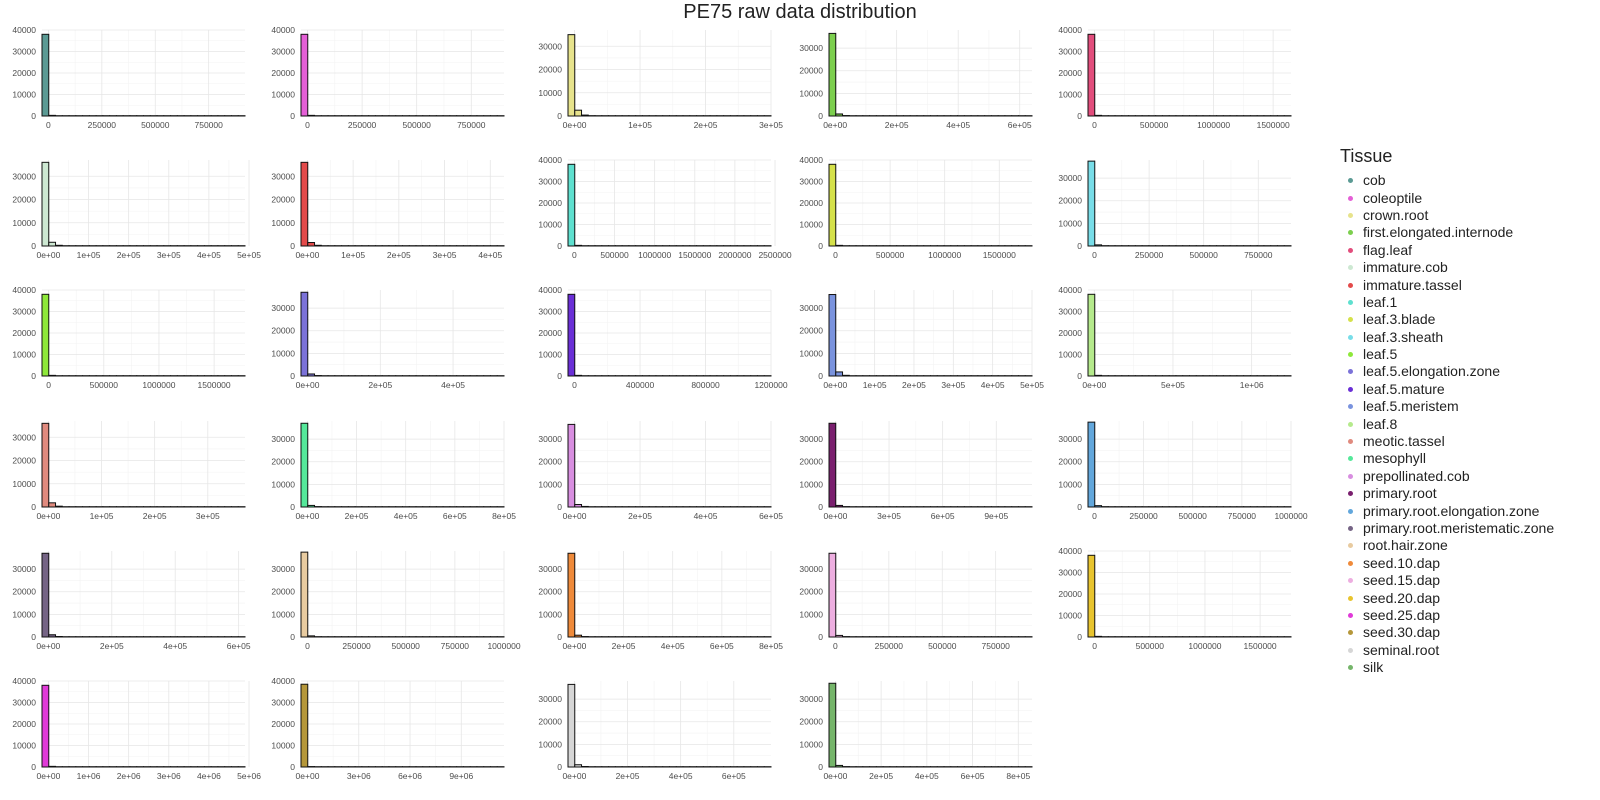  Describe the element at coordinates (921, 646) in the screenshot. I see `x-tick-labels: 0 250000 500000 750000` at that location.